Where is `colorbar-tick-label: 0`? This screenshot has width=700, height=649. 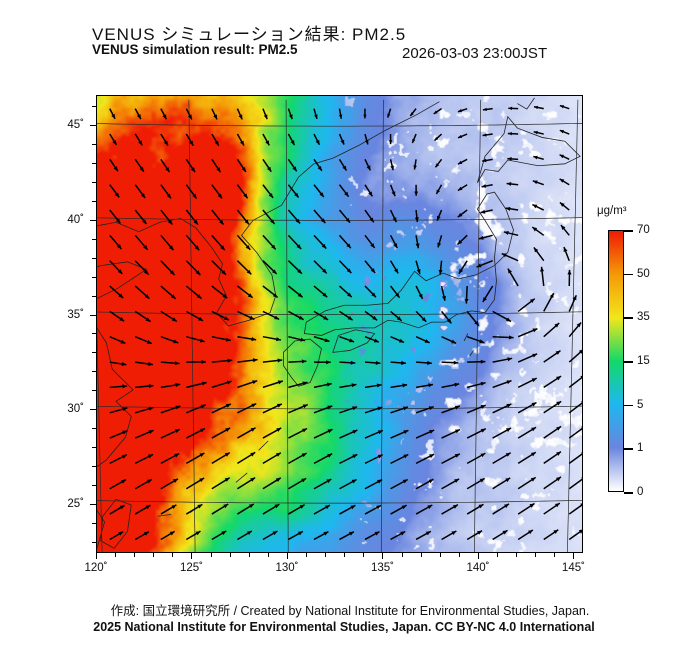
colorbar-tick-label: 0 is located at coordinates (640, 492).